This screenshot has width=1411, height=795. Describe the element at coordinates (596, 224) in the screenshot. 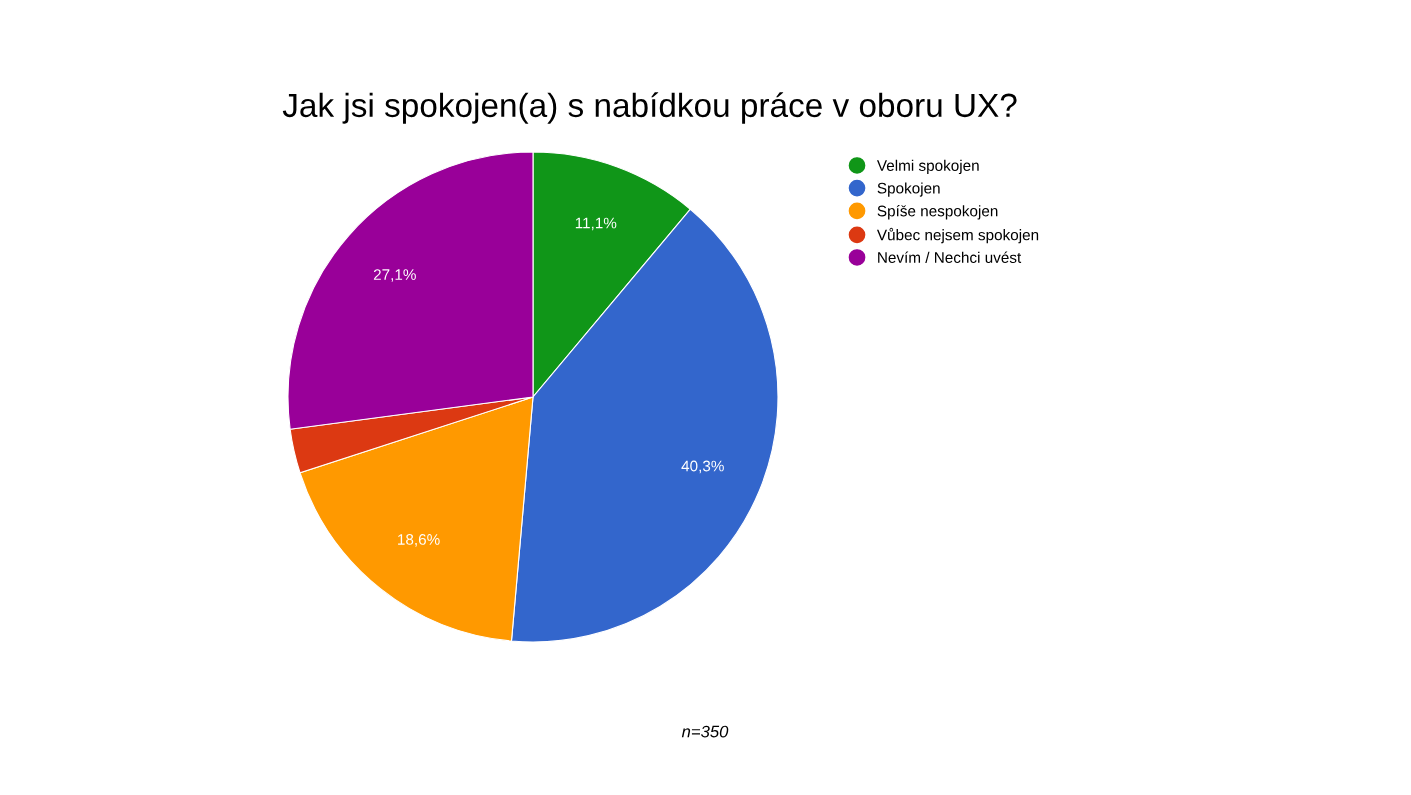

I see `data-label: 11,1%` at that location.